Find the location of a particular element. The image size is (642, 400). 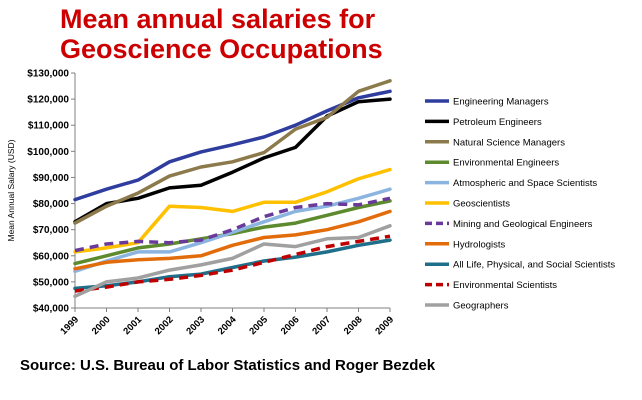

x-tick-label: 2007 is located at coordinates (321, 325).